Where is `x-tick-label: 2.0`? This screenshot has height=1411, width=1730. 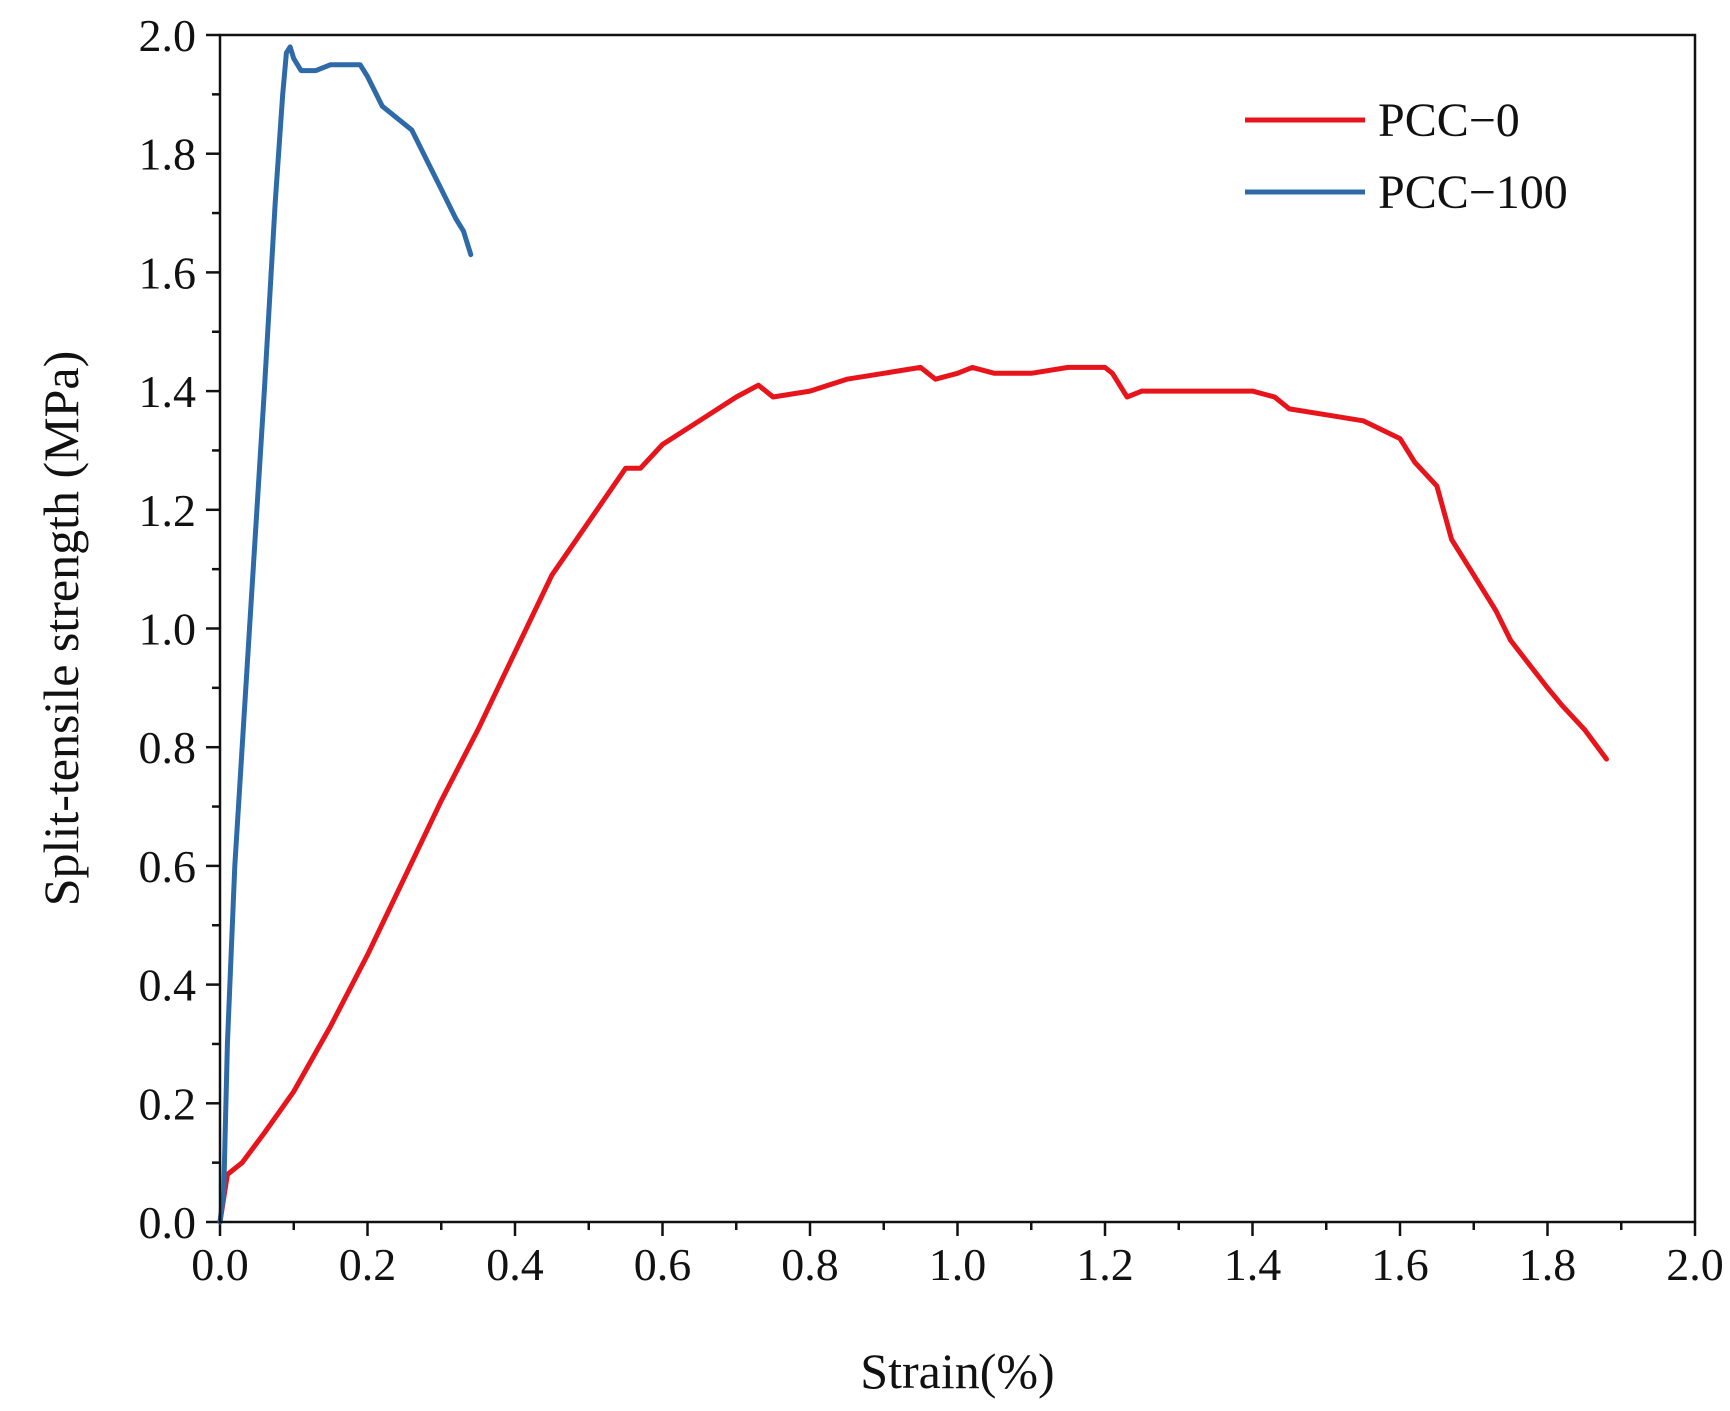
x-tick-label: 2.0 is located at coordinates (1695, 1264).